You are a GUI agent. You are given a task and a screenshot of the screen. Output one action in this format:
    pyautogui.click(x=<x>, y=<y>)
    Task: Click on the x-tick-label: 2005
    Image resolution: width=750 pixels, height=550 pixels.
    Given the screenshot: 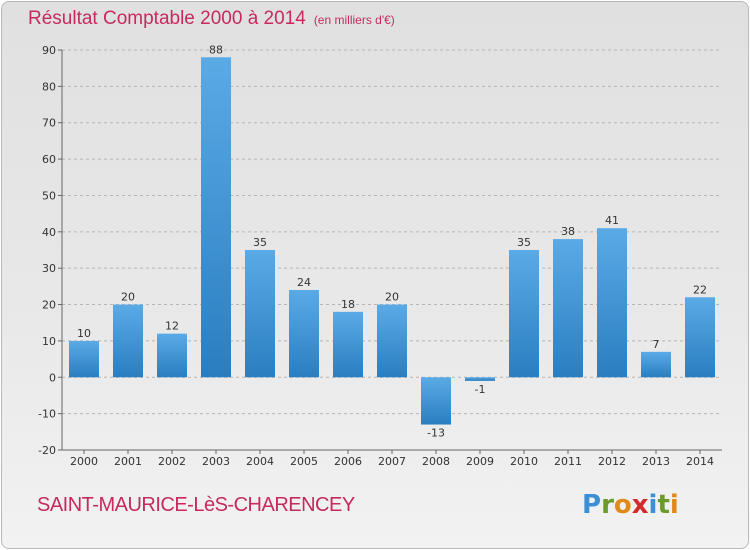 What is the action you would take?
    pyautogui.click(x=304, y=461)
    